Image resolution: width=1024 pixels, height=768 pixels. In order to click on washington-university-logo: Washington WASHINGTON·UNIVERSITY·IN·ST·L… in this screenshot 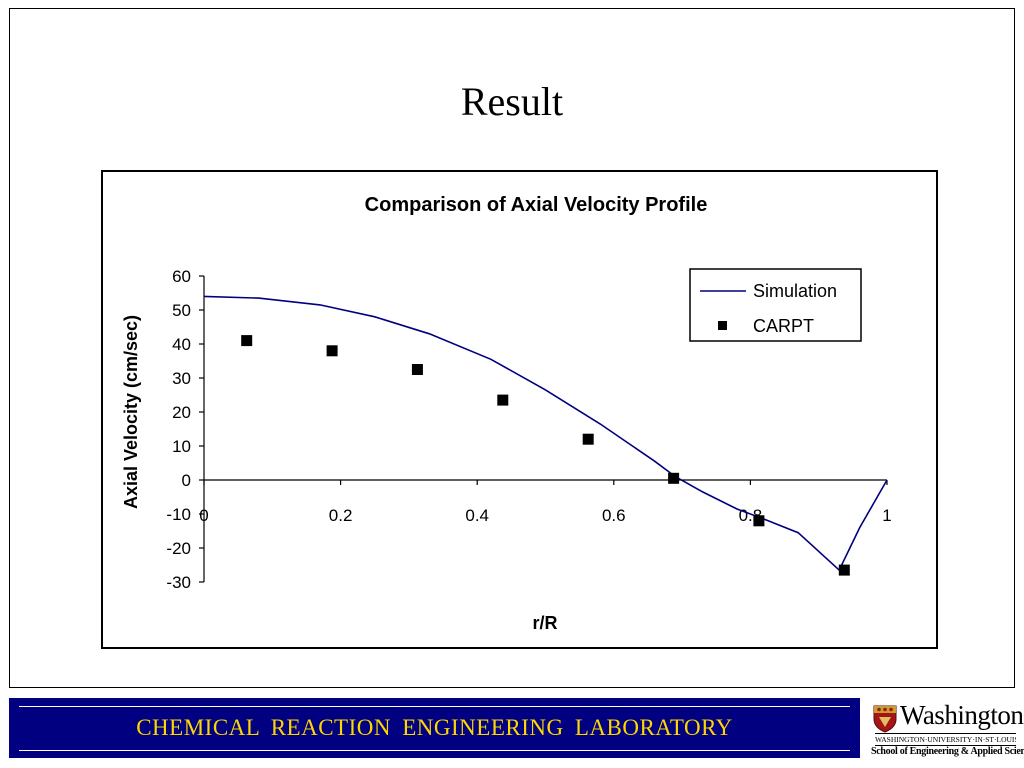, I will do `click(947, 731)`.